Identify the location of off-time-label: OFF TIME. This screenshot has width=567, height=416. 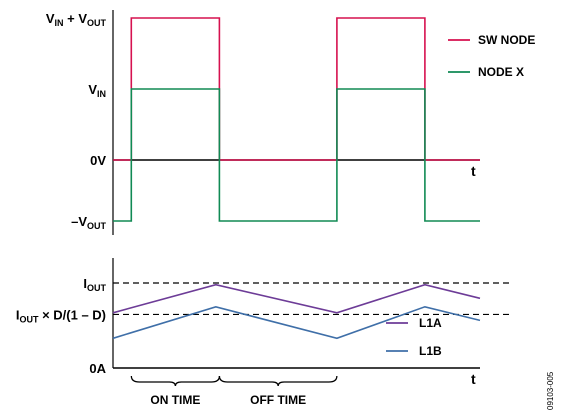
(278, 400).